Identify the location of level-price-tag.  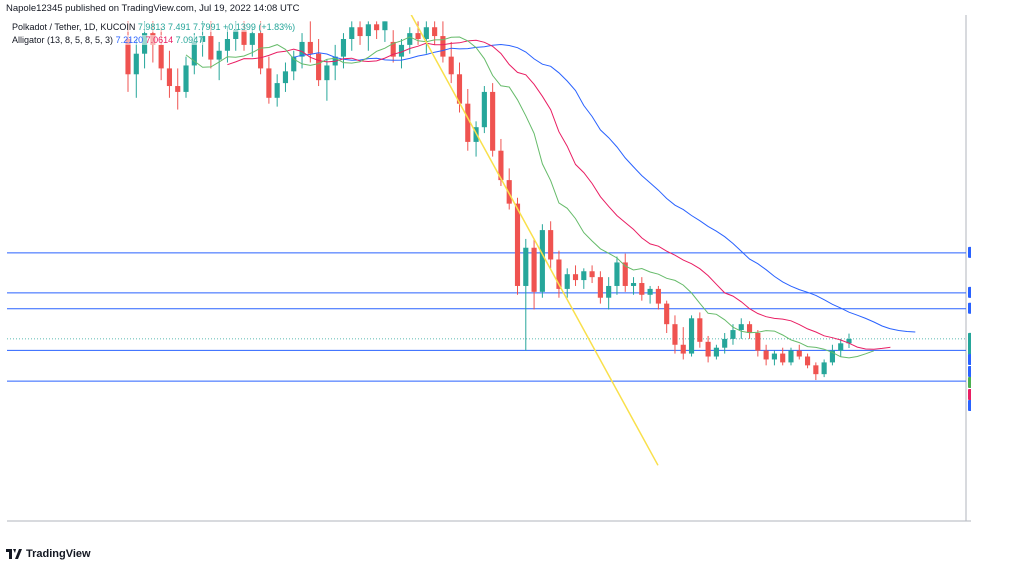
(969, 252).